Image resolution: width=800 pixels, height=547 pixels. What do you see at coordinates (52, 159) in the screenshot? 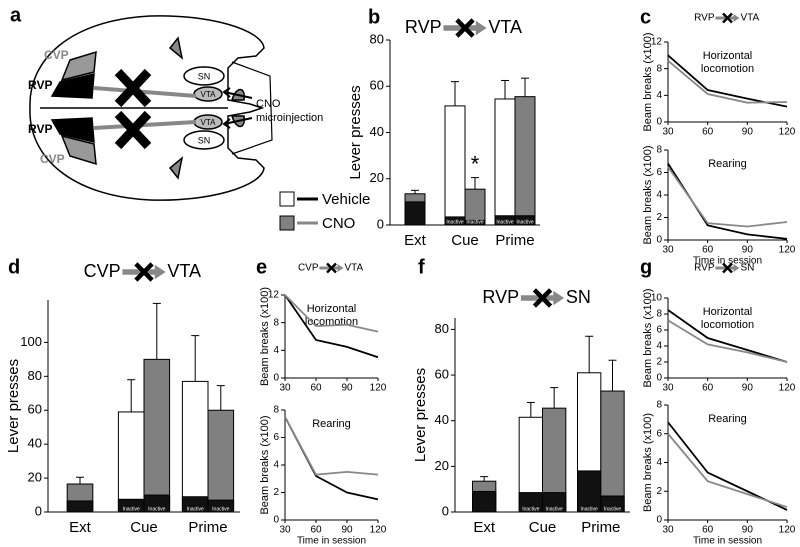
I see `region-label: CVP` at bounding box center [52, 159].